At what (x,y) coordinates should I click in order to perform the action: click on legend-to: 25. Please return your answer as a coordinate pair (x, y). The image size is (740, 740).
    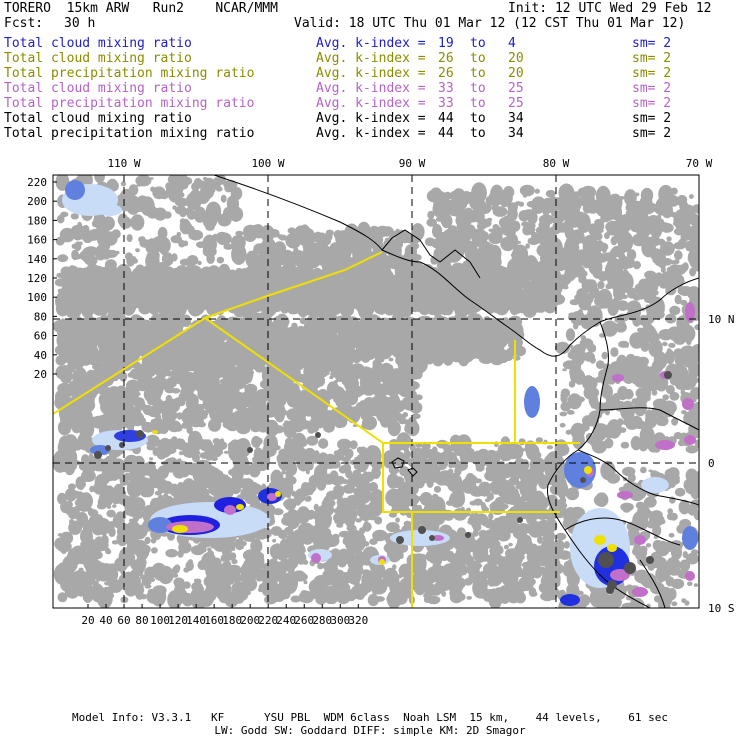
    Looking at the image, I should click on (516, 103).